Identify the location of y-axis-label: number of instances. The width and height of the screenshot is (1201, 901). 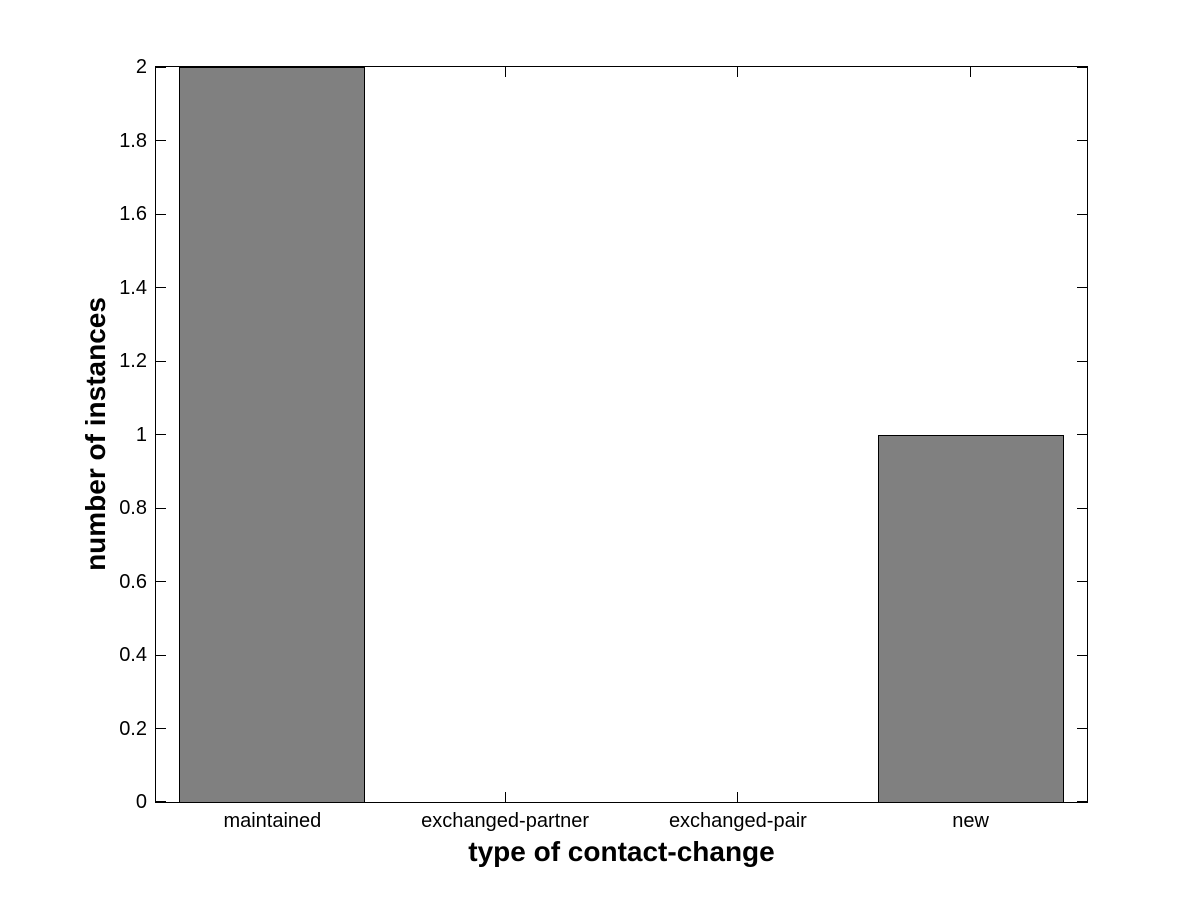
(95, 434).